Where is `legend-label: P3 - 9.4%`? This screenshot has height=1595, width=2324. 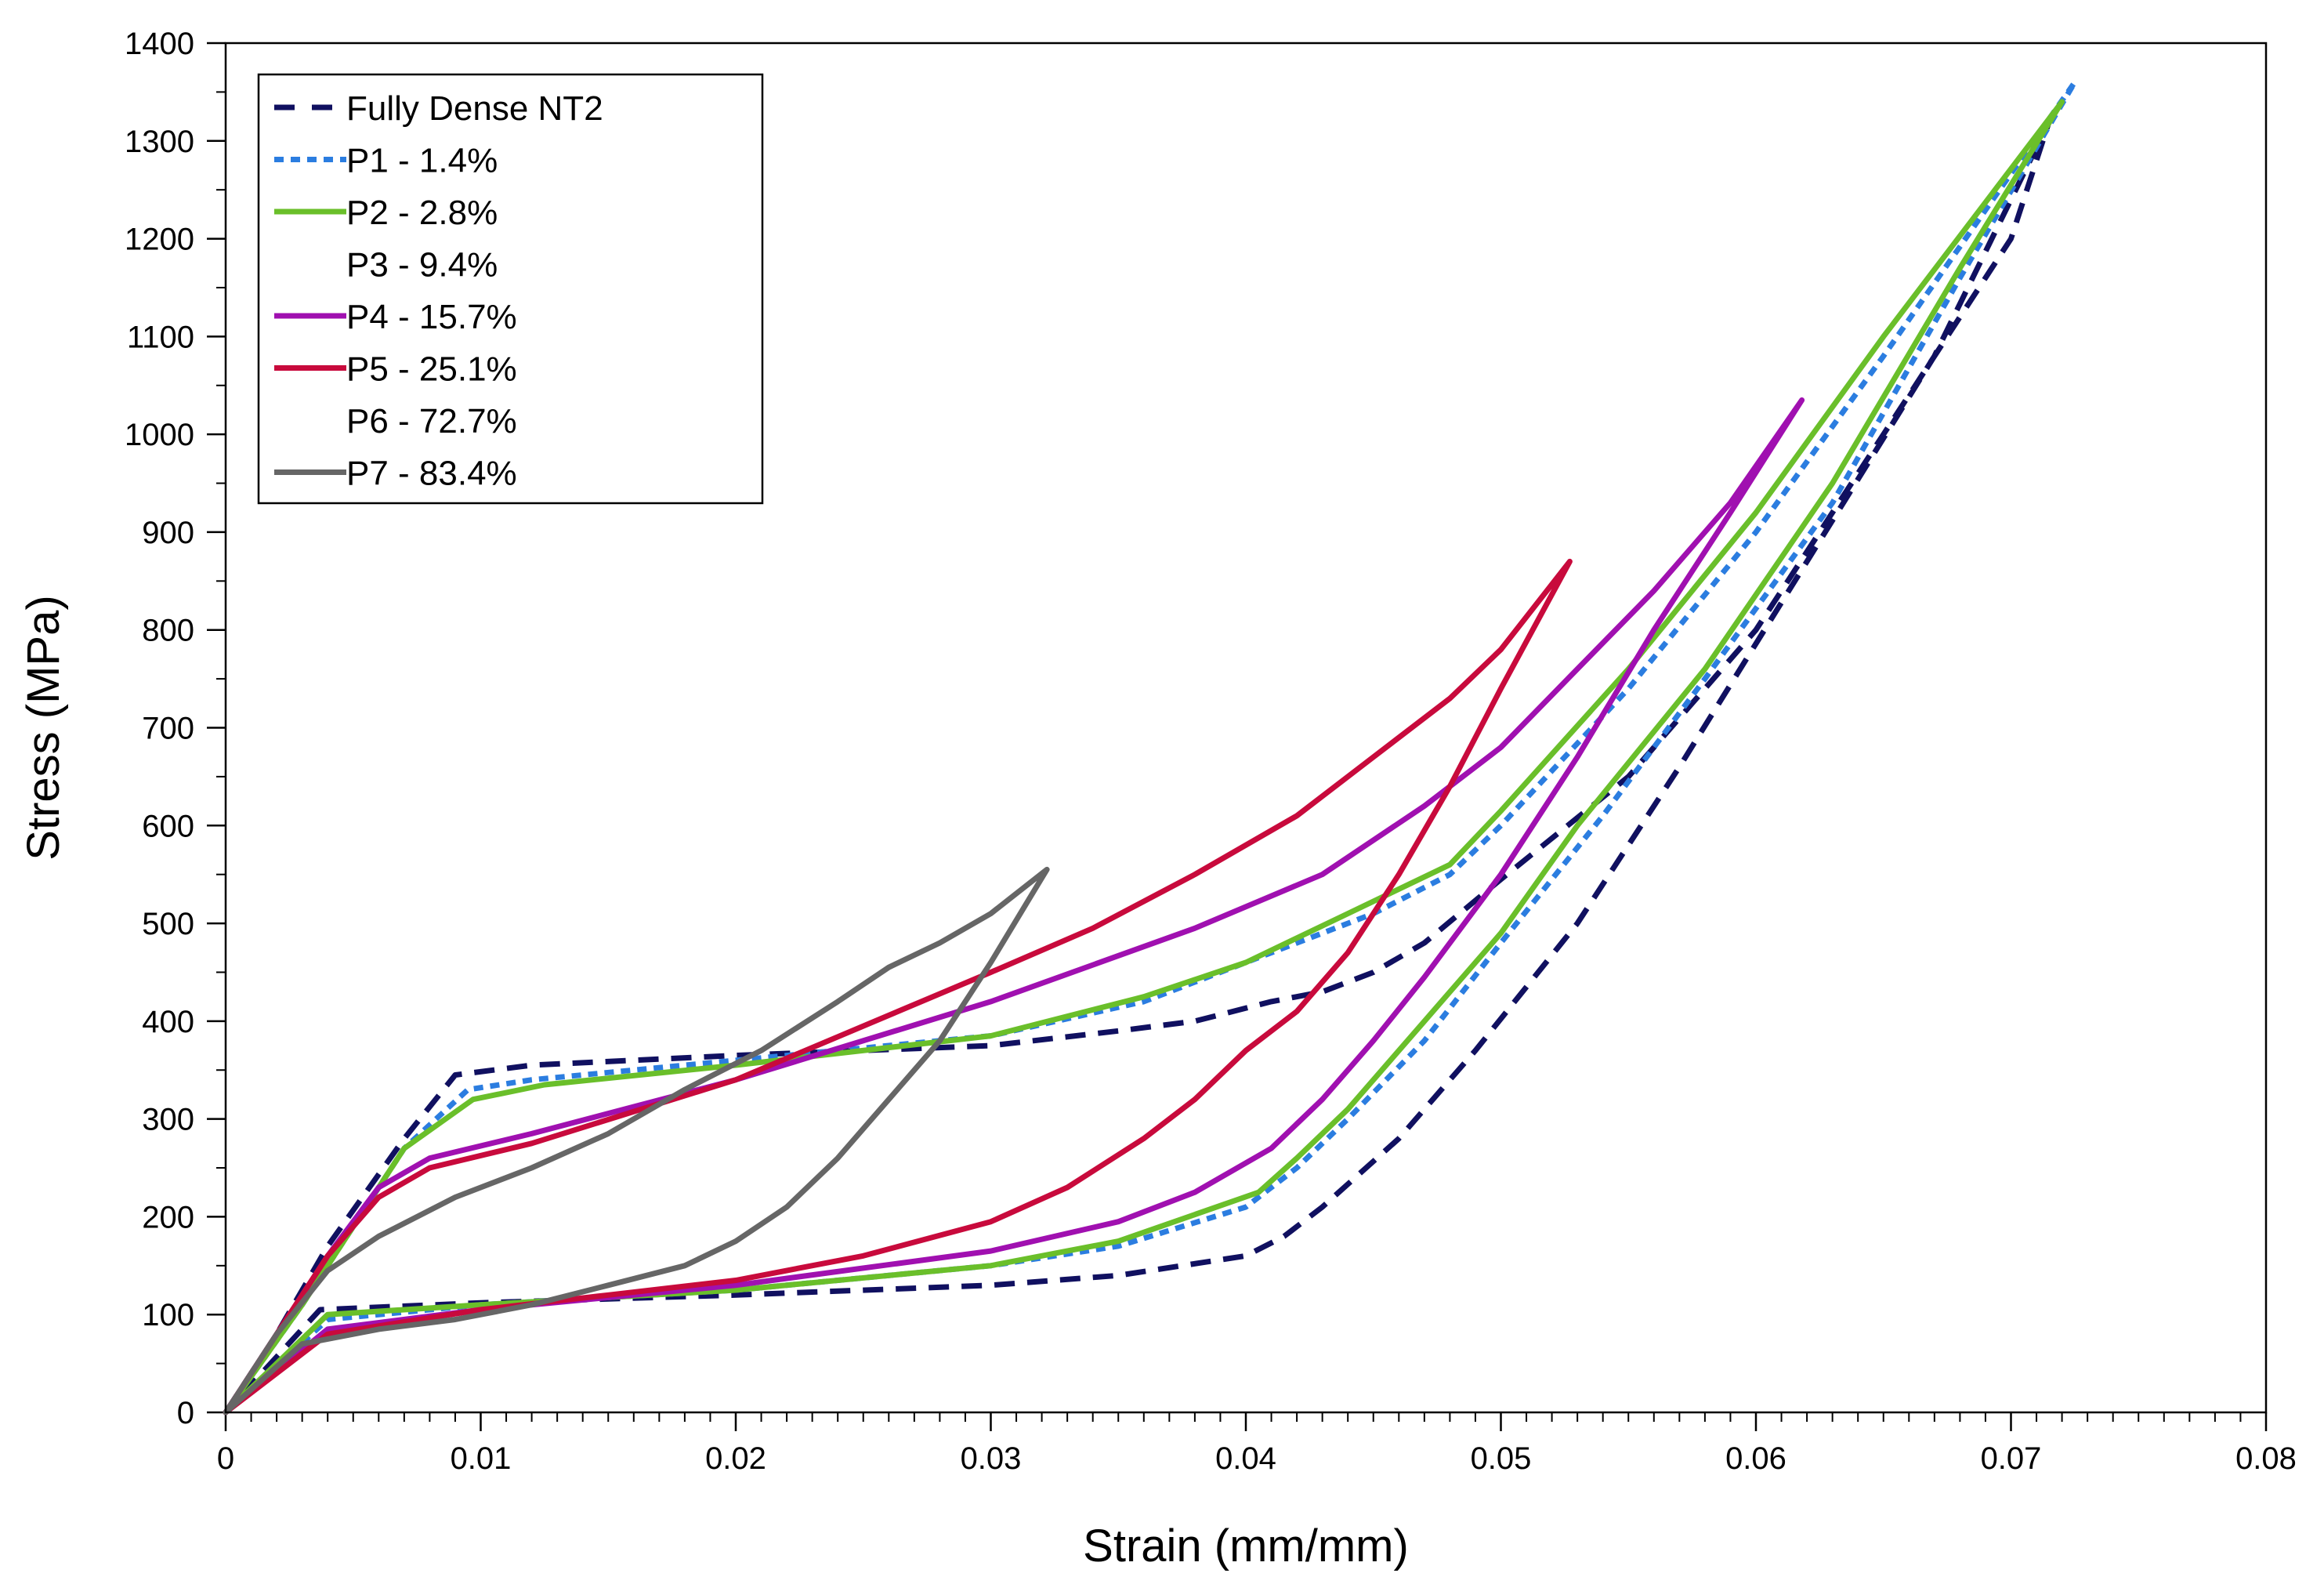
legend-label: P3 - 9.4% is located at coordinates (422, 266).